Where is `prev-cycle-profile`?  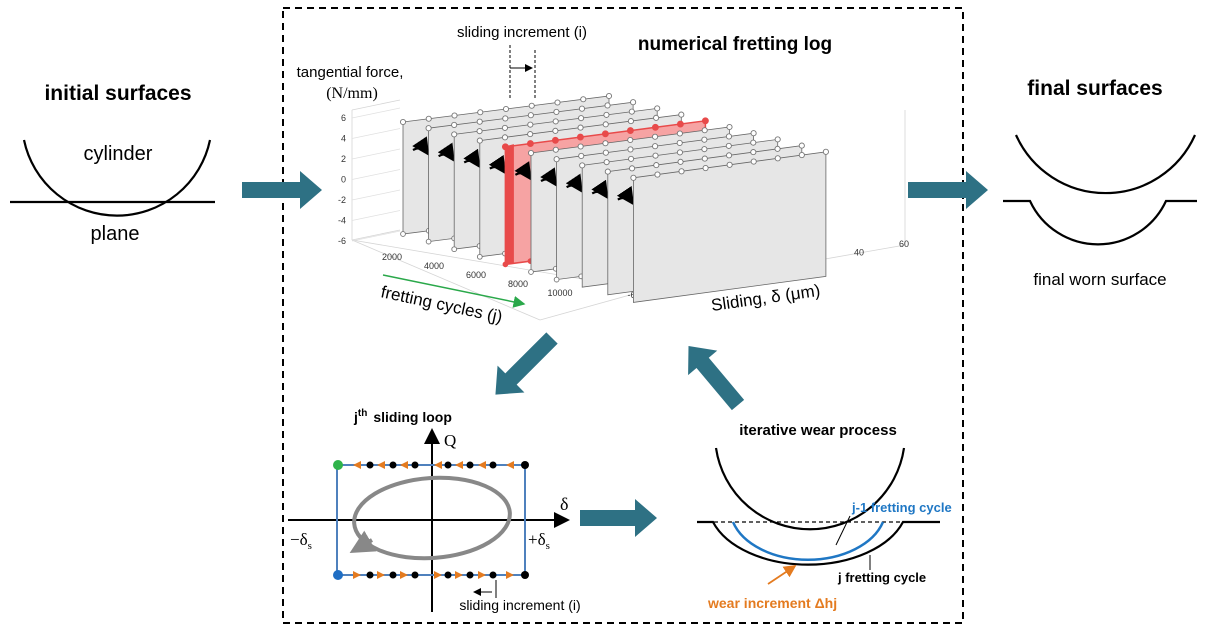
prev-cycle-profile is located at coordinates (808, 541).